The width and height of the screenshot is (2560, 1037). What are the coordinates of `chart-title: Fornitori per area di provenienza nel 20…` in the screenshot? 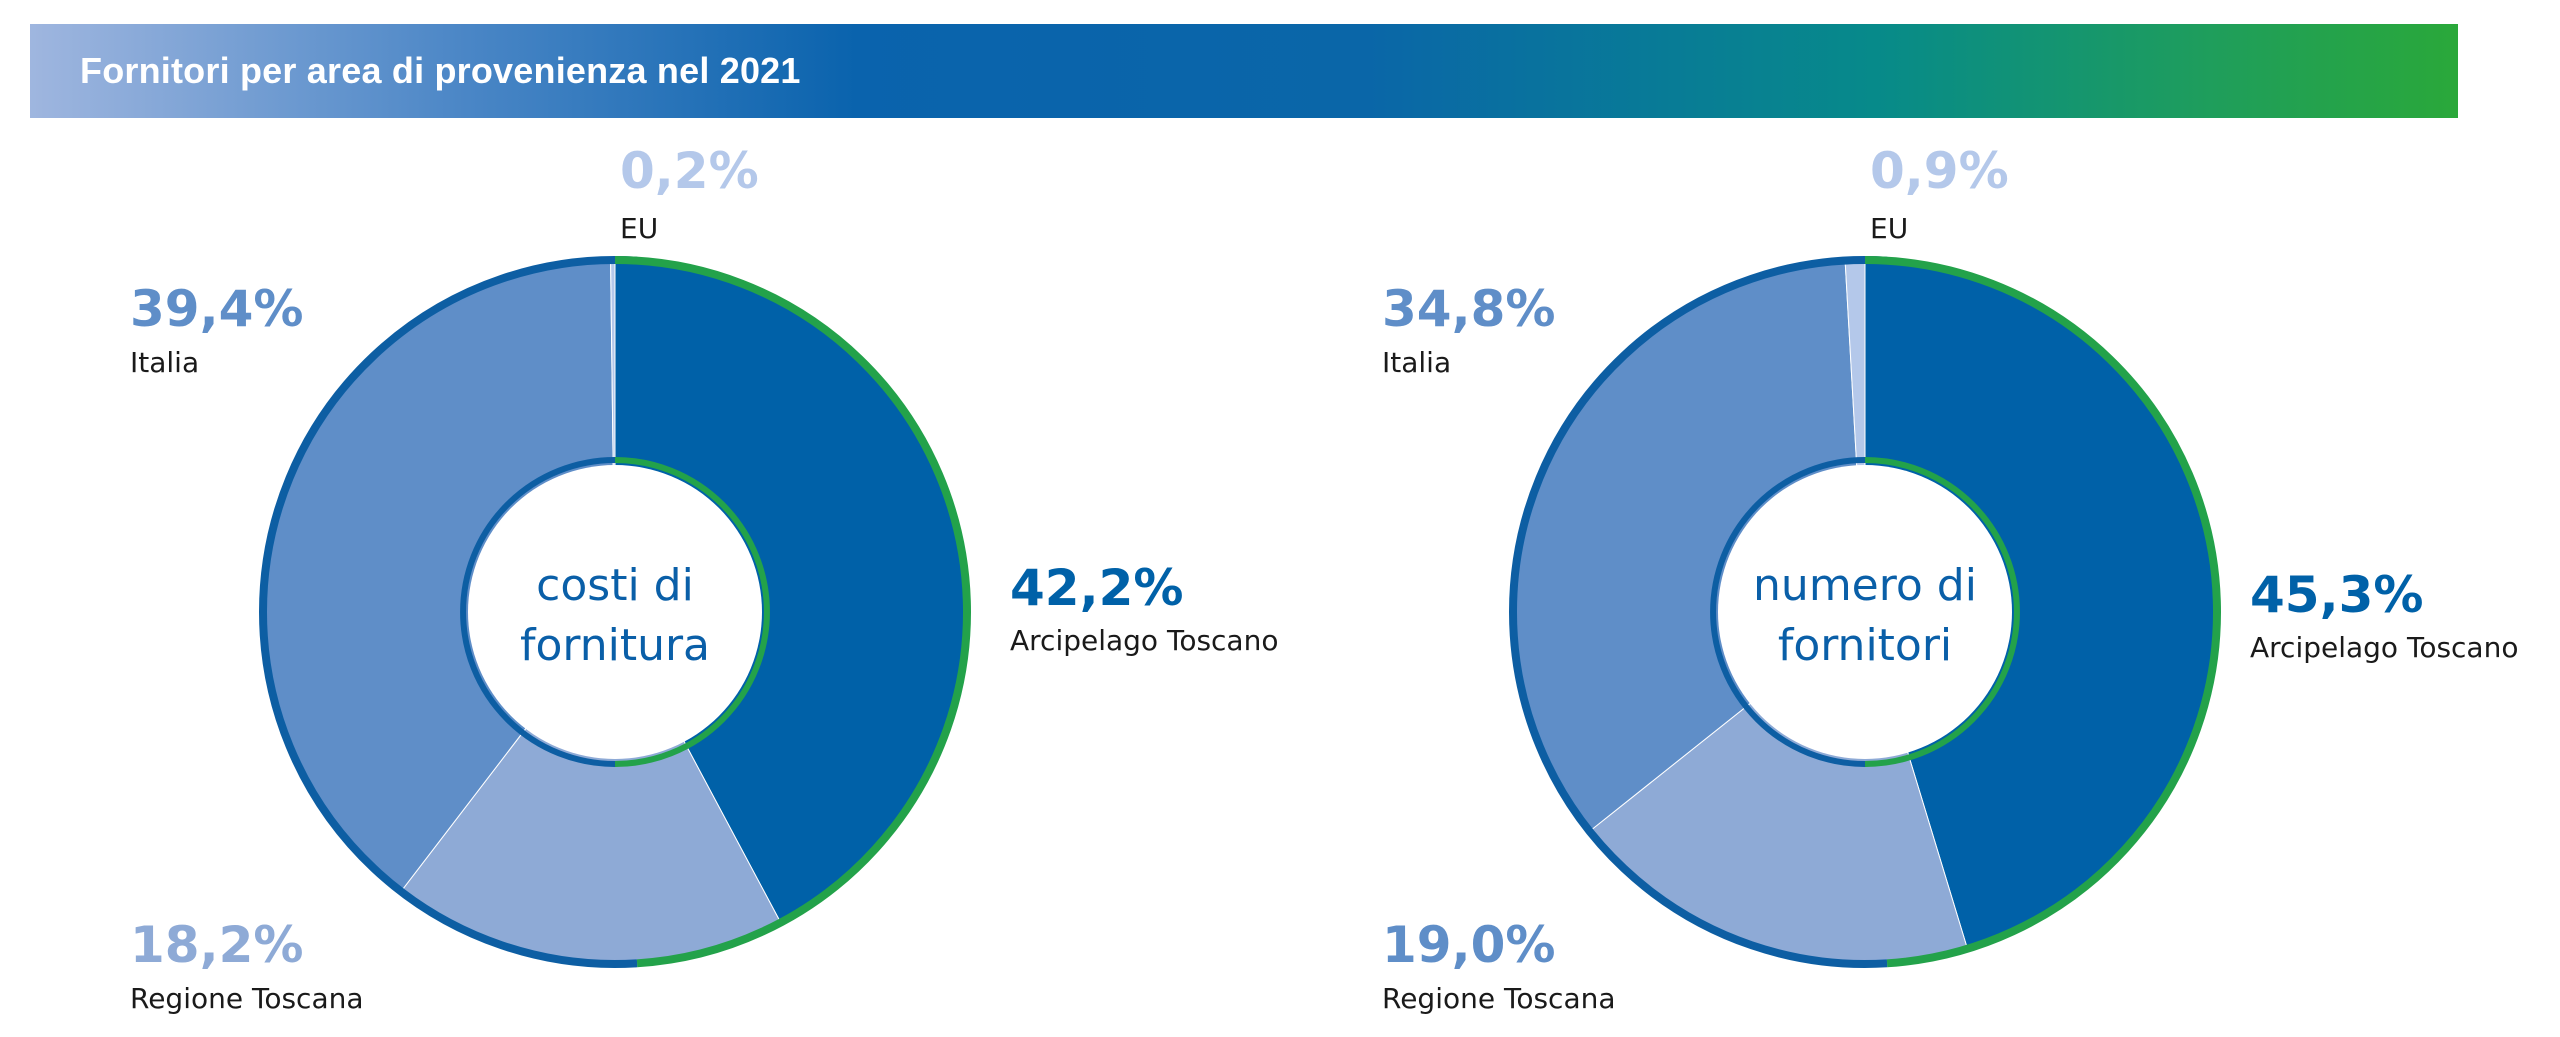 It's located at (440, 70).